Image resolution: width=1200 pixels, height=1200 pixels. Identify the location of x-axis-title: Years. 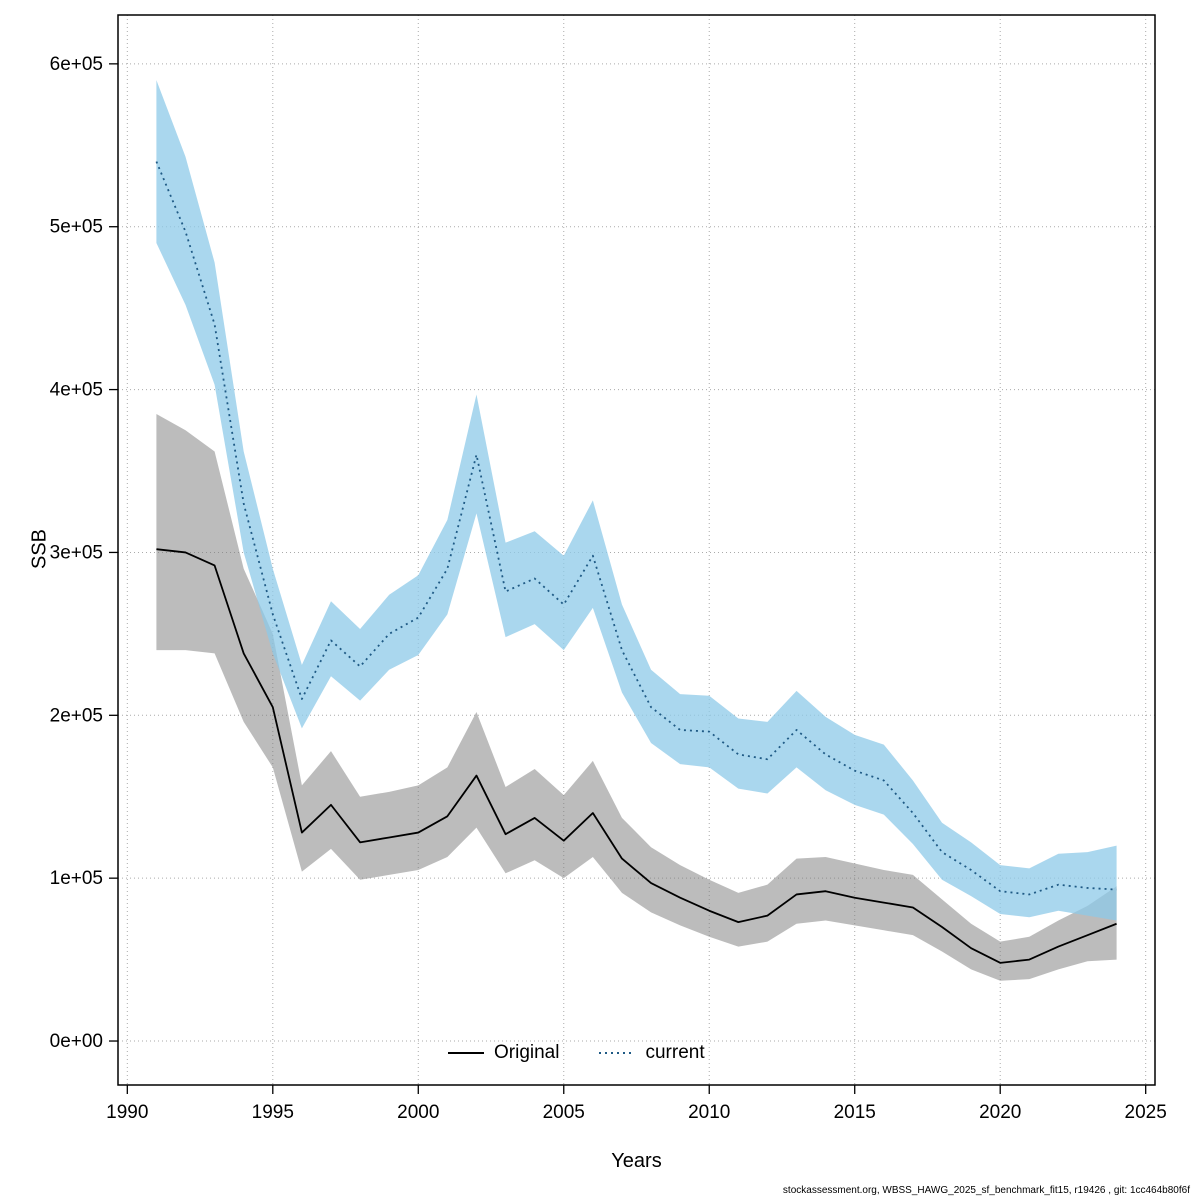
(636, 1161).